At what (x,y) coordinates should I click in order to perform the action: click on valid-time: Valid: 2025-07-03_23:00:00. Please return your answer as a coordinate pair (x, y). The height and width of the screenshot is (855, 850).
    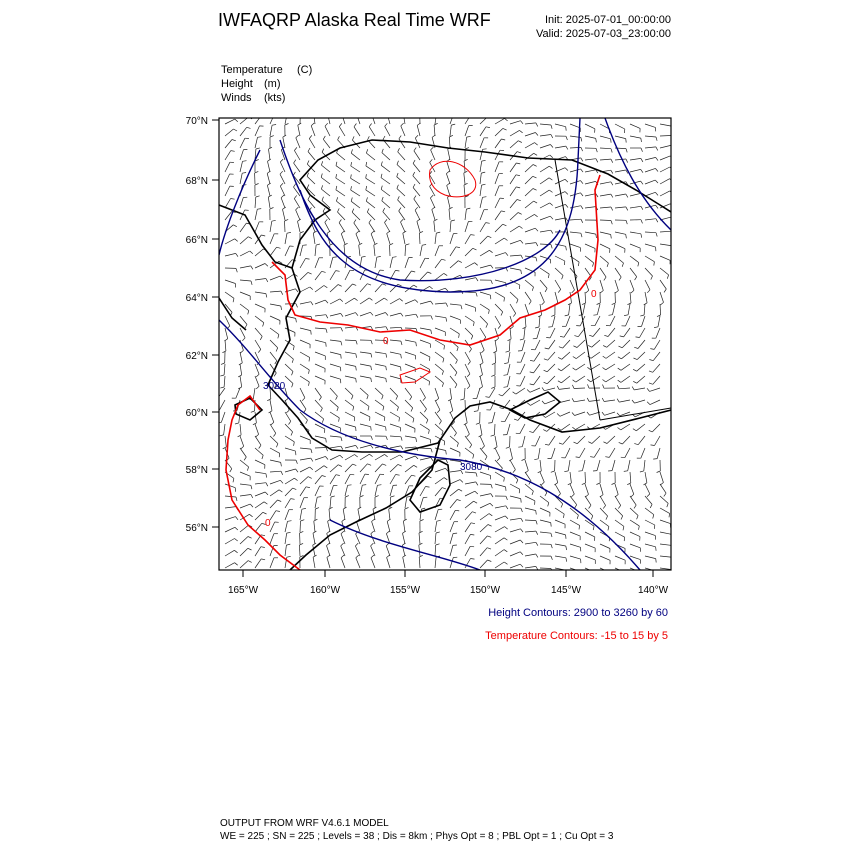
    Looking at the image, I should click on (603, 34).